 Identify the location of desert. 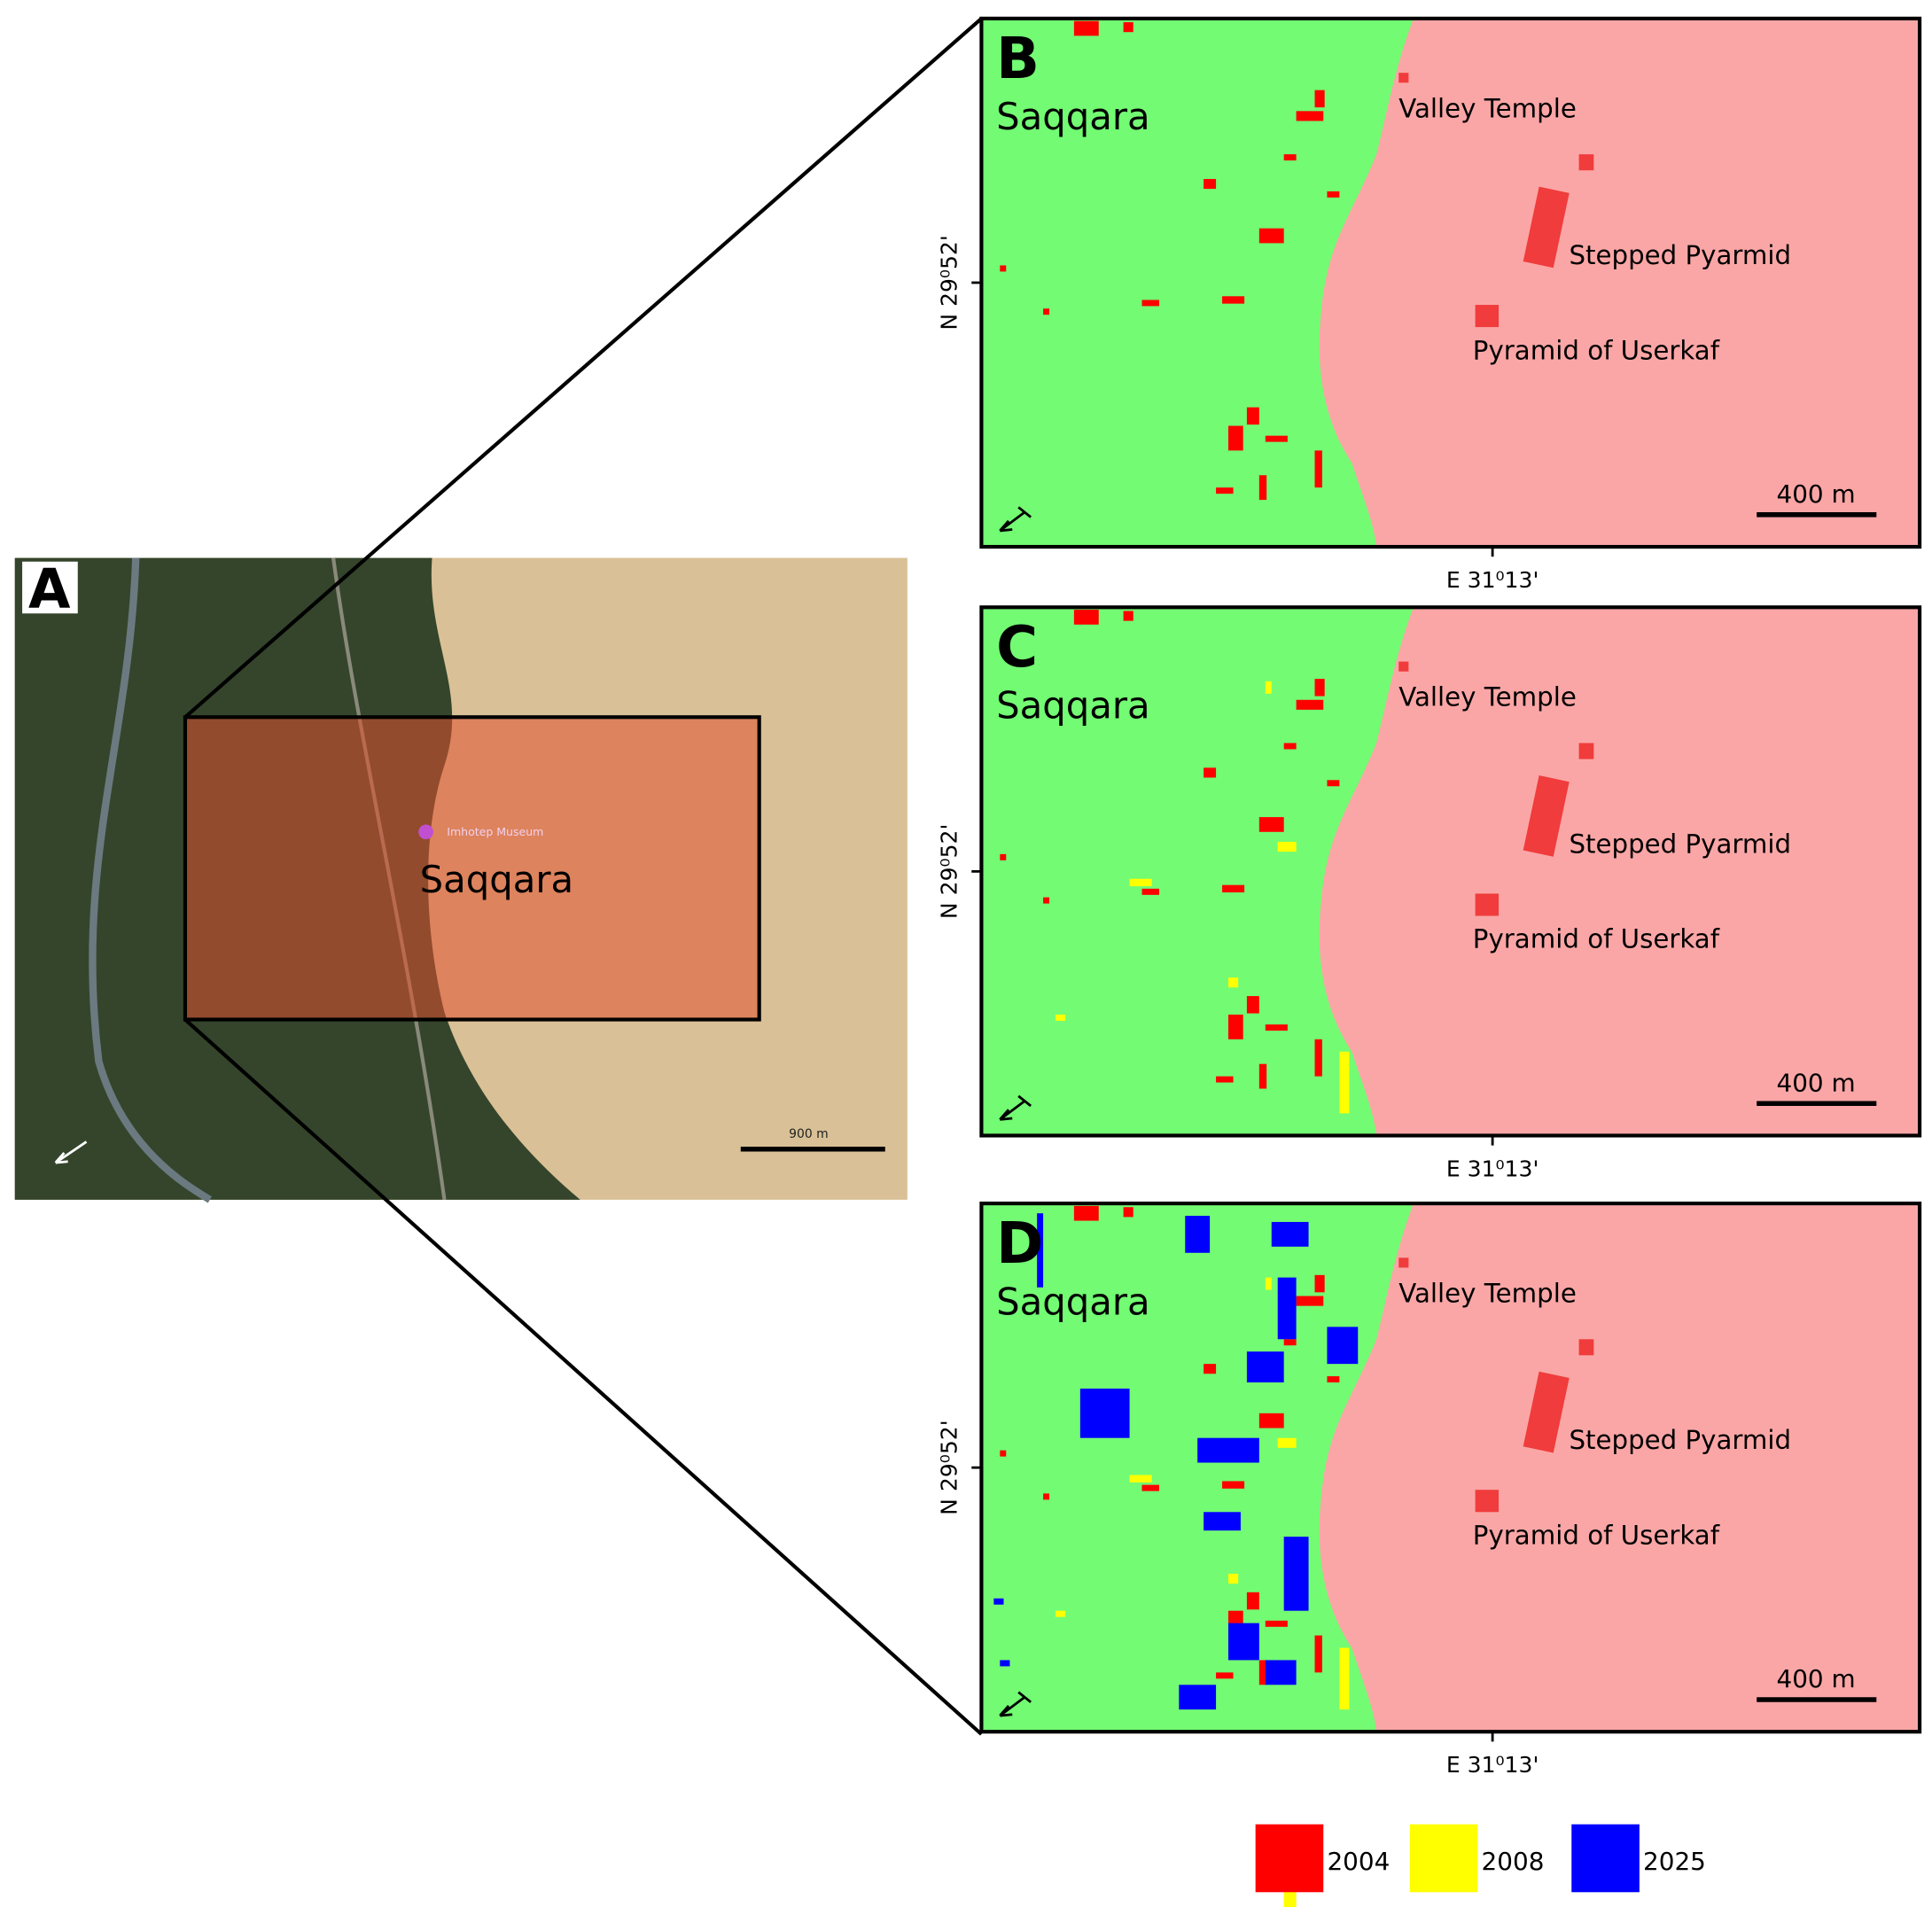
(1620, 283).